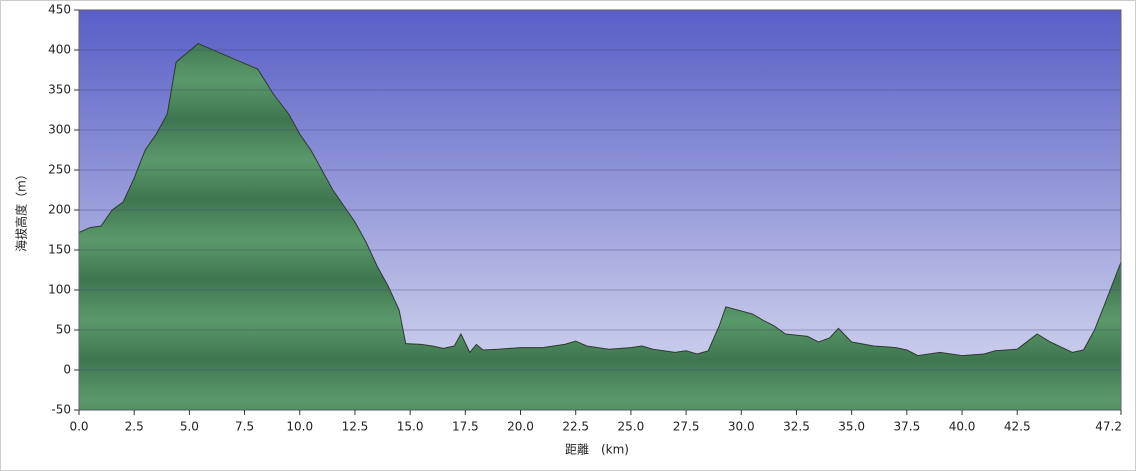  What do you see at coordinates (59, 250) in the screenshot?
I see `y-tick-label: 150` at bounding box center [59, 250].